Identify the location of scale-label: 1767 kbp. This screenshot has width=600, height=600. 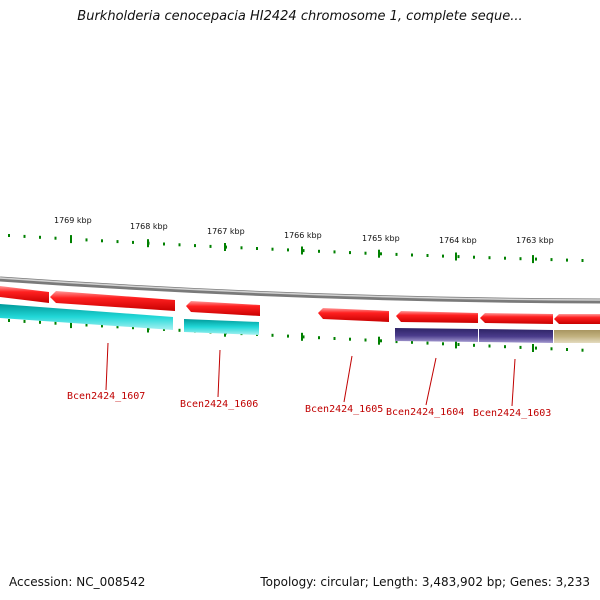
(226, 231).